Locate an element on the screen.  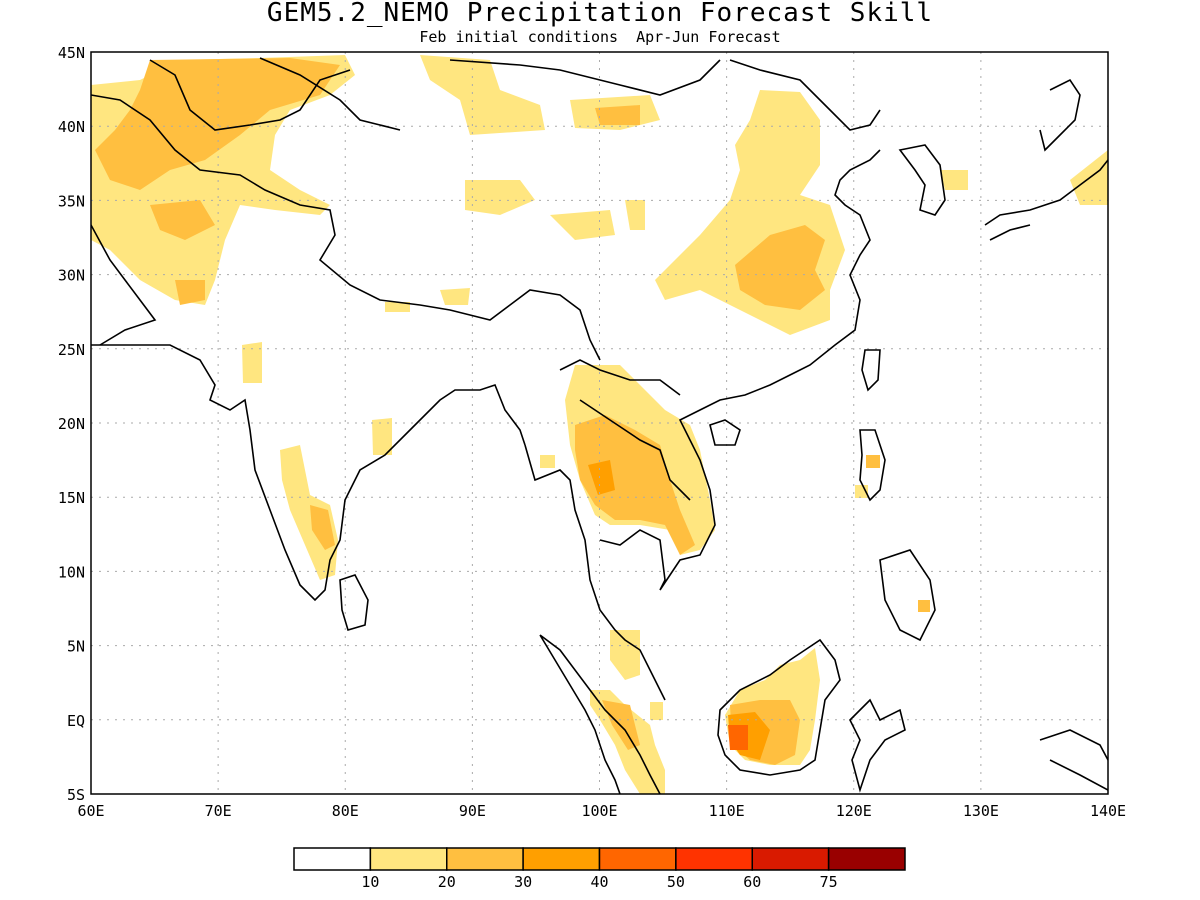
colorbar-tick-label: 10 is located at coordinates (370, 882).